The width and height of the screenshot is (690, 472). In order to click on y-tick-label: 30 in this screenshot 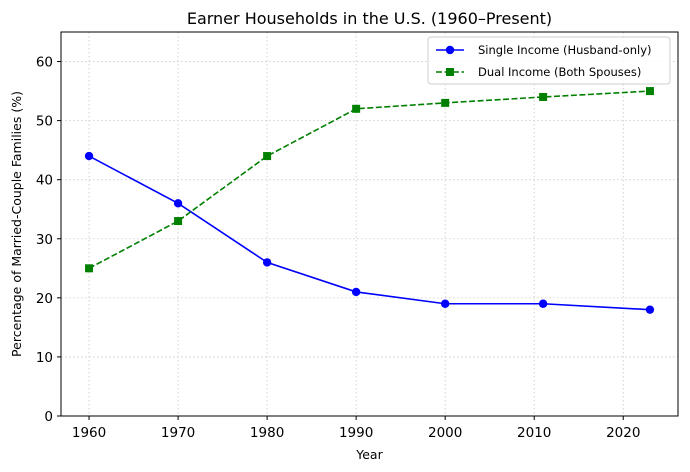, I will do `click(44, 240)`.